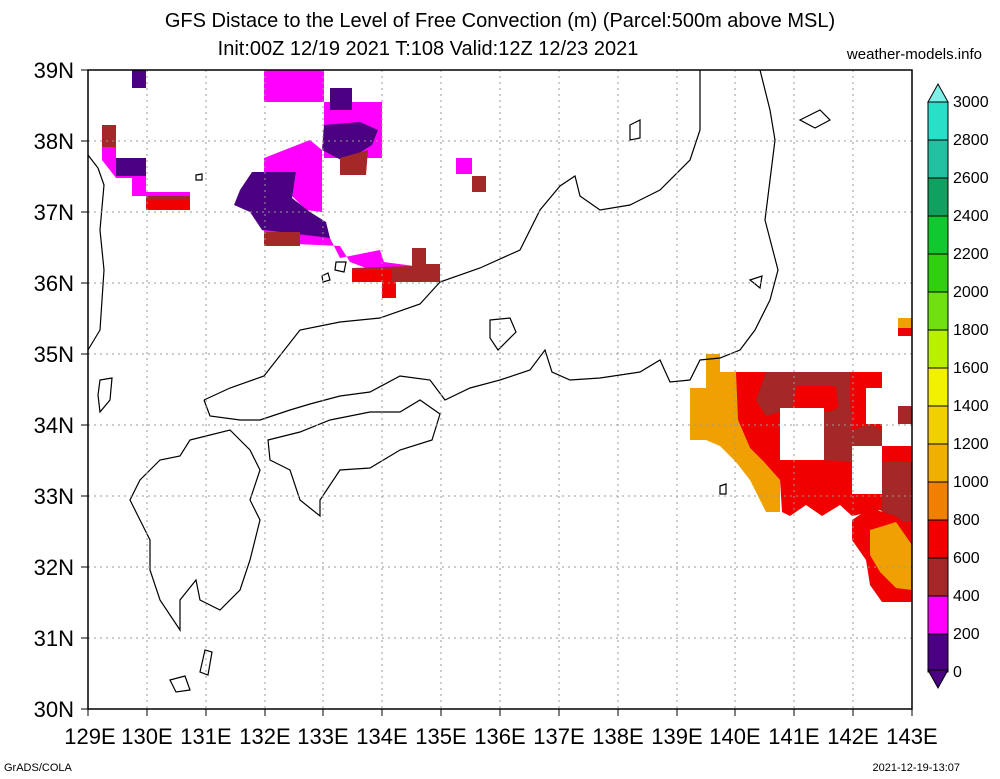 The width and height of the screenshot is (1000, 779). What do you see at coordinates (322, 736) in the screenshot?
I see `lon-label: 133E` at bounding box center [322, 736].